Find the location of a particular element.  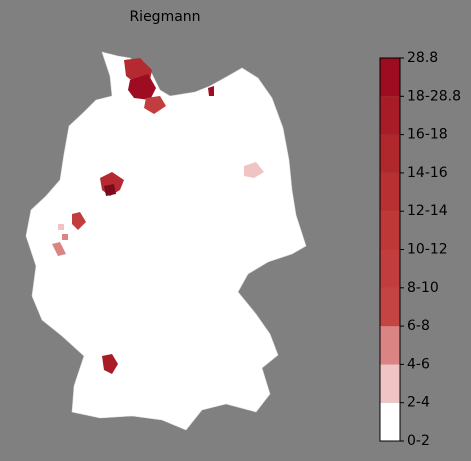

colorbar-label: 12-14 is located at coordinates (427, 211).